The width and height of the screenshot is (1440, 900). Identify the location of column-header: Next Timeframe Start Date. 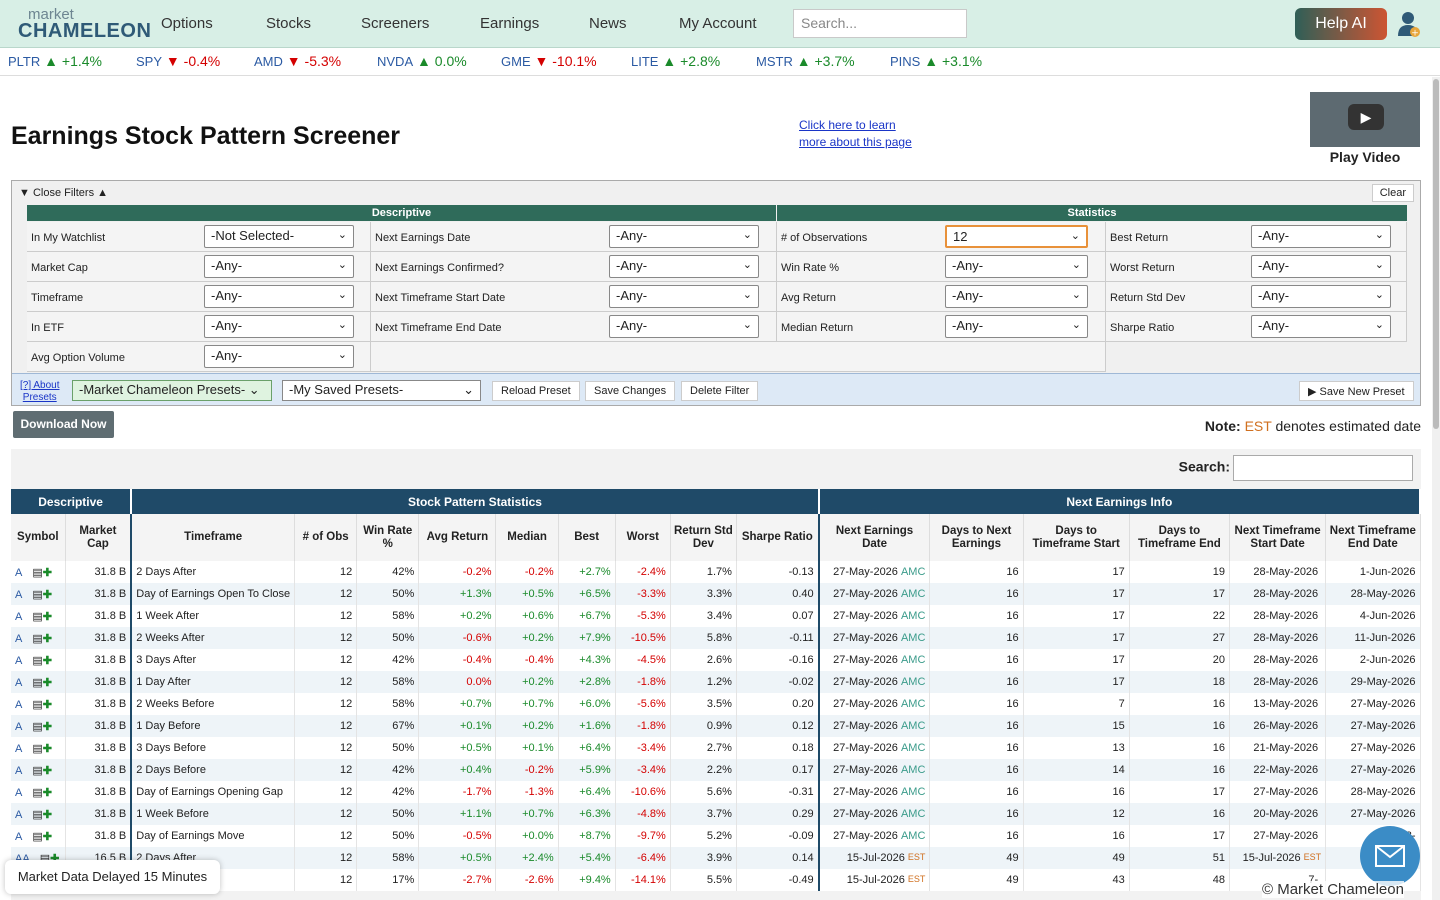
(1278, 537).